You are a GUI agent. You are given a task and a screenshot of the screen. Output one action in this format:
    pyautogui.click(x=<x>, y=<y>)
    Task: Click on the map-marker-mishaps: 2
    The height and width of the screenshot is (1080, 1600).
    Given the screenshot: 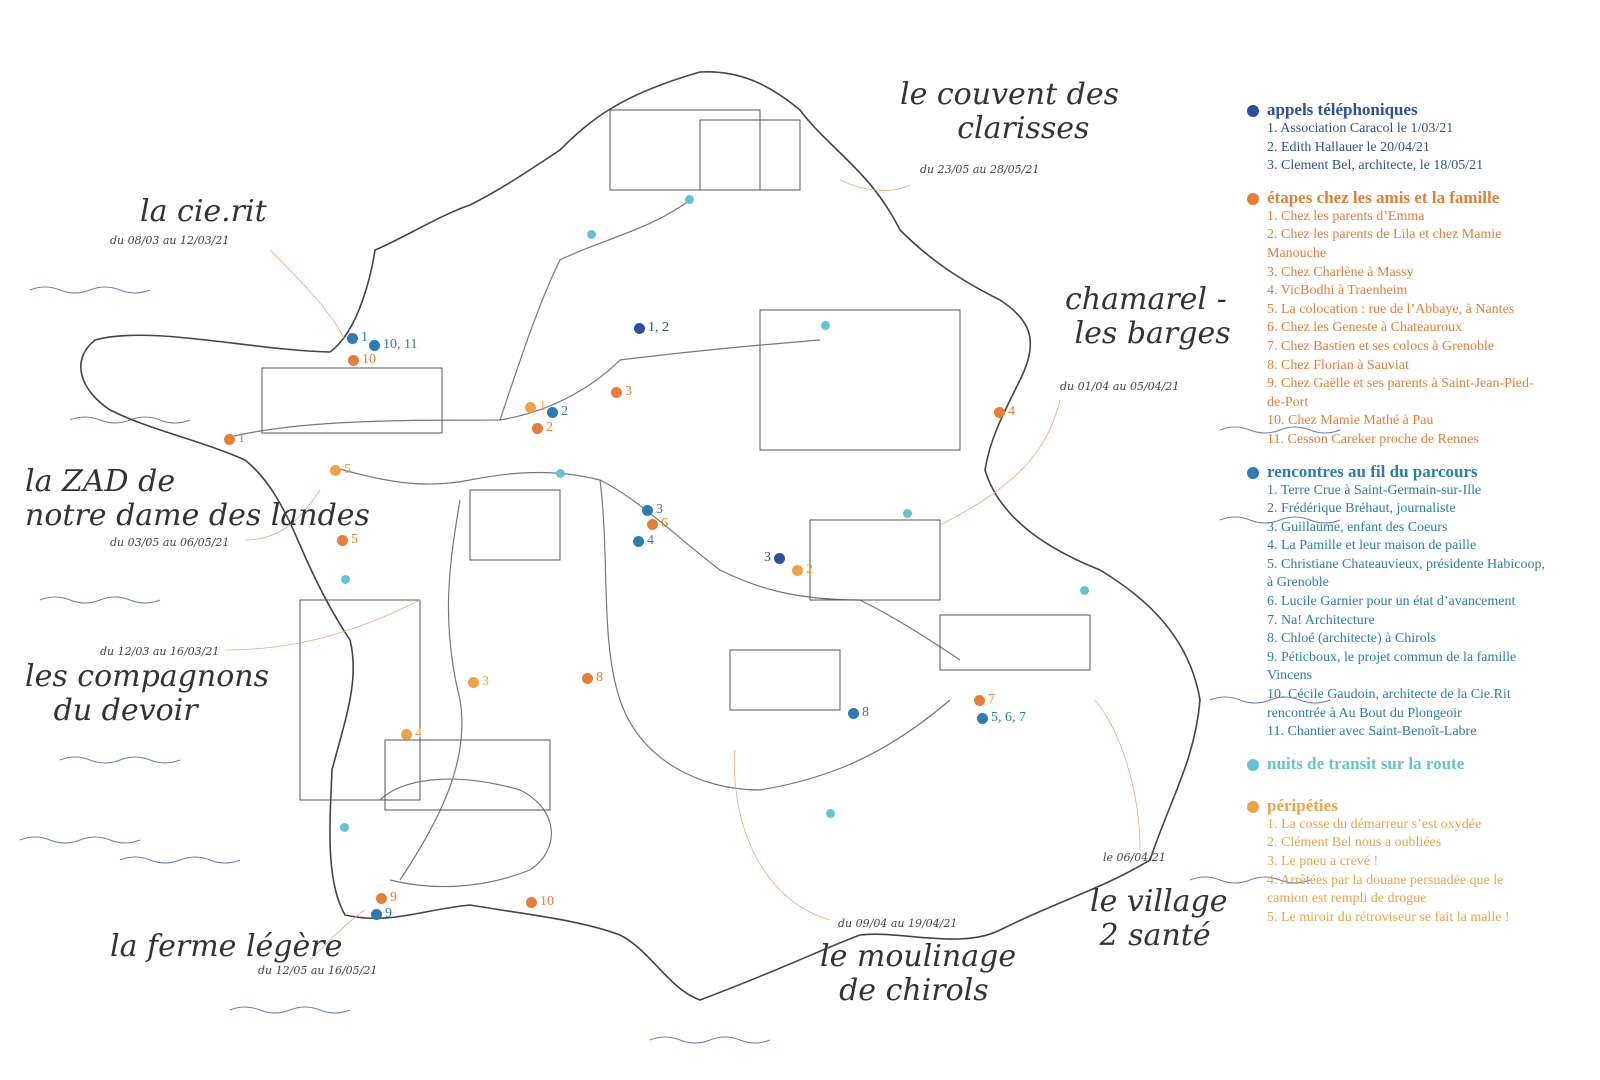 What is the action you would take?
    pyautogui.click(x=802, y=570)
    